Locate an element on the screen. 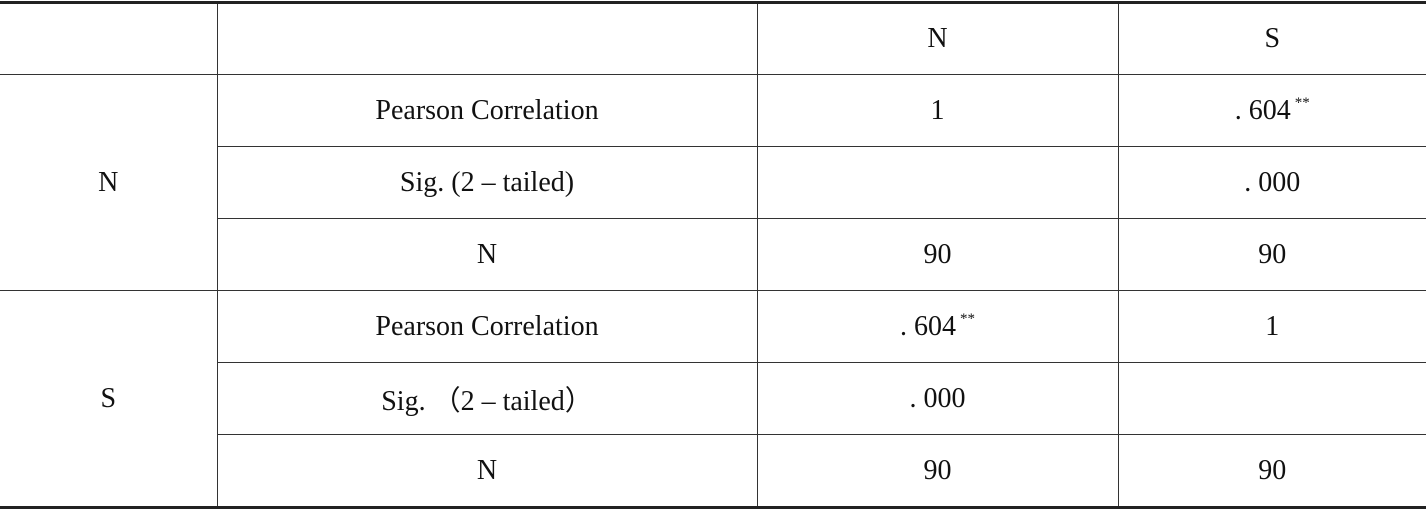  group-label: N is located at coordinates (109, 182).